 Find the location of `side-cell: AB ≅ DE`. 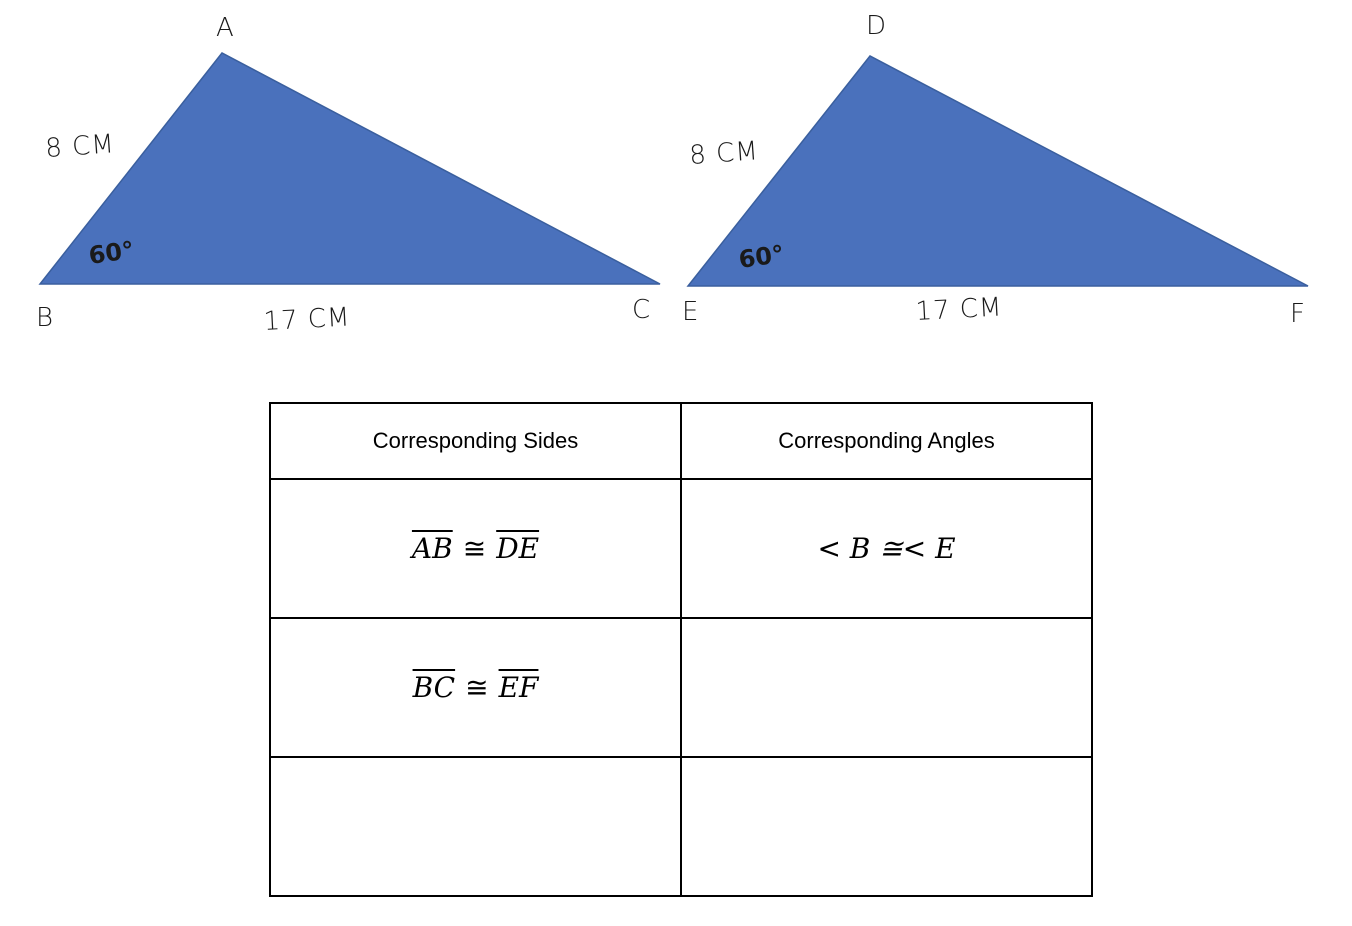

side-cell: AB ≅ DE is located at coordinates (475, 548).